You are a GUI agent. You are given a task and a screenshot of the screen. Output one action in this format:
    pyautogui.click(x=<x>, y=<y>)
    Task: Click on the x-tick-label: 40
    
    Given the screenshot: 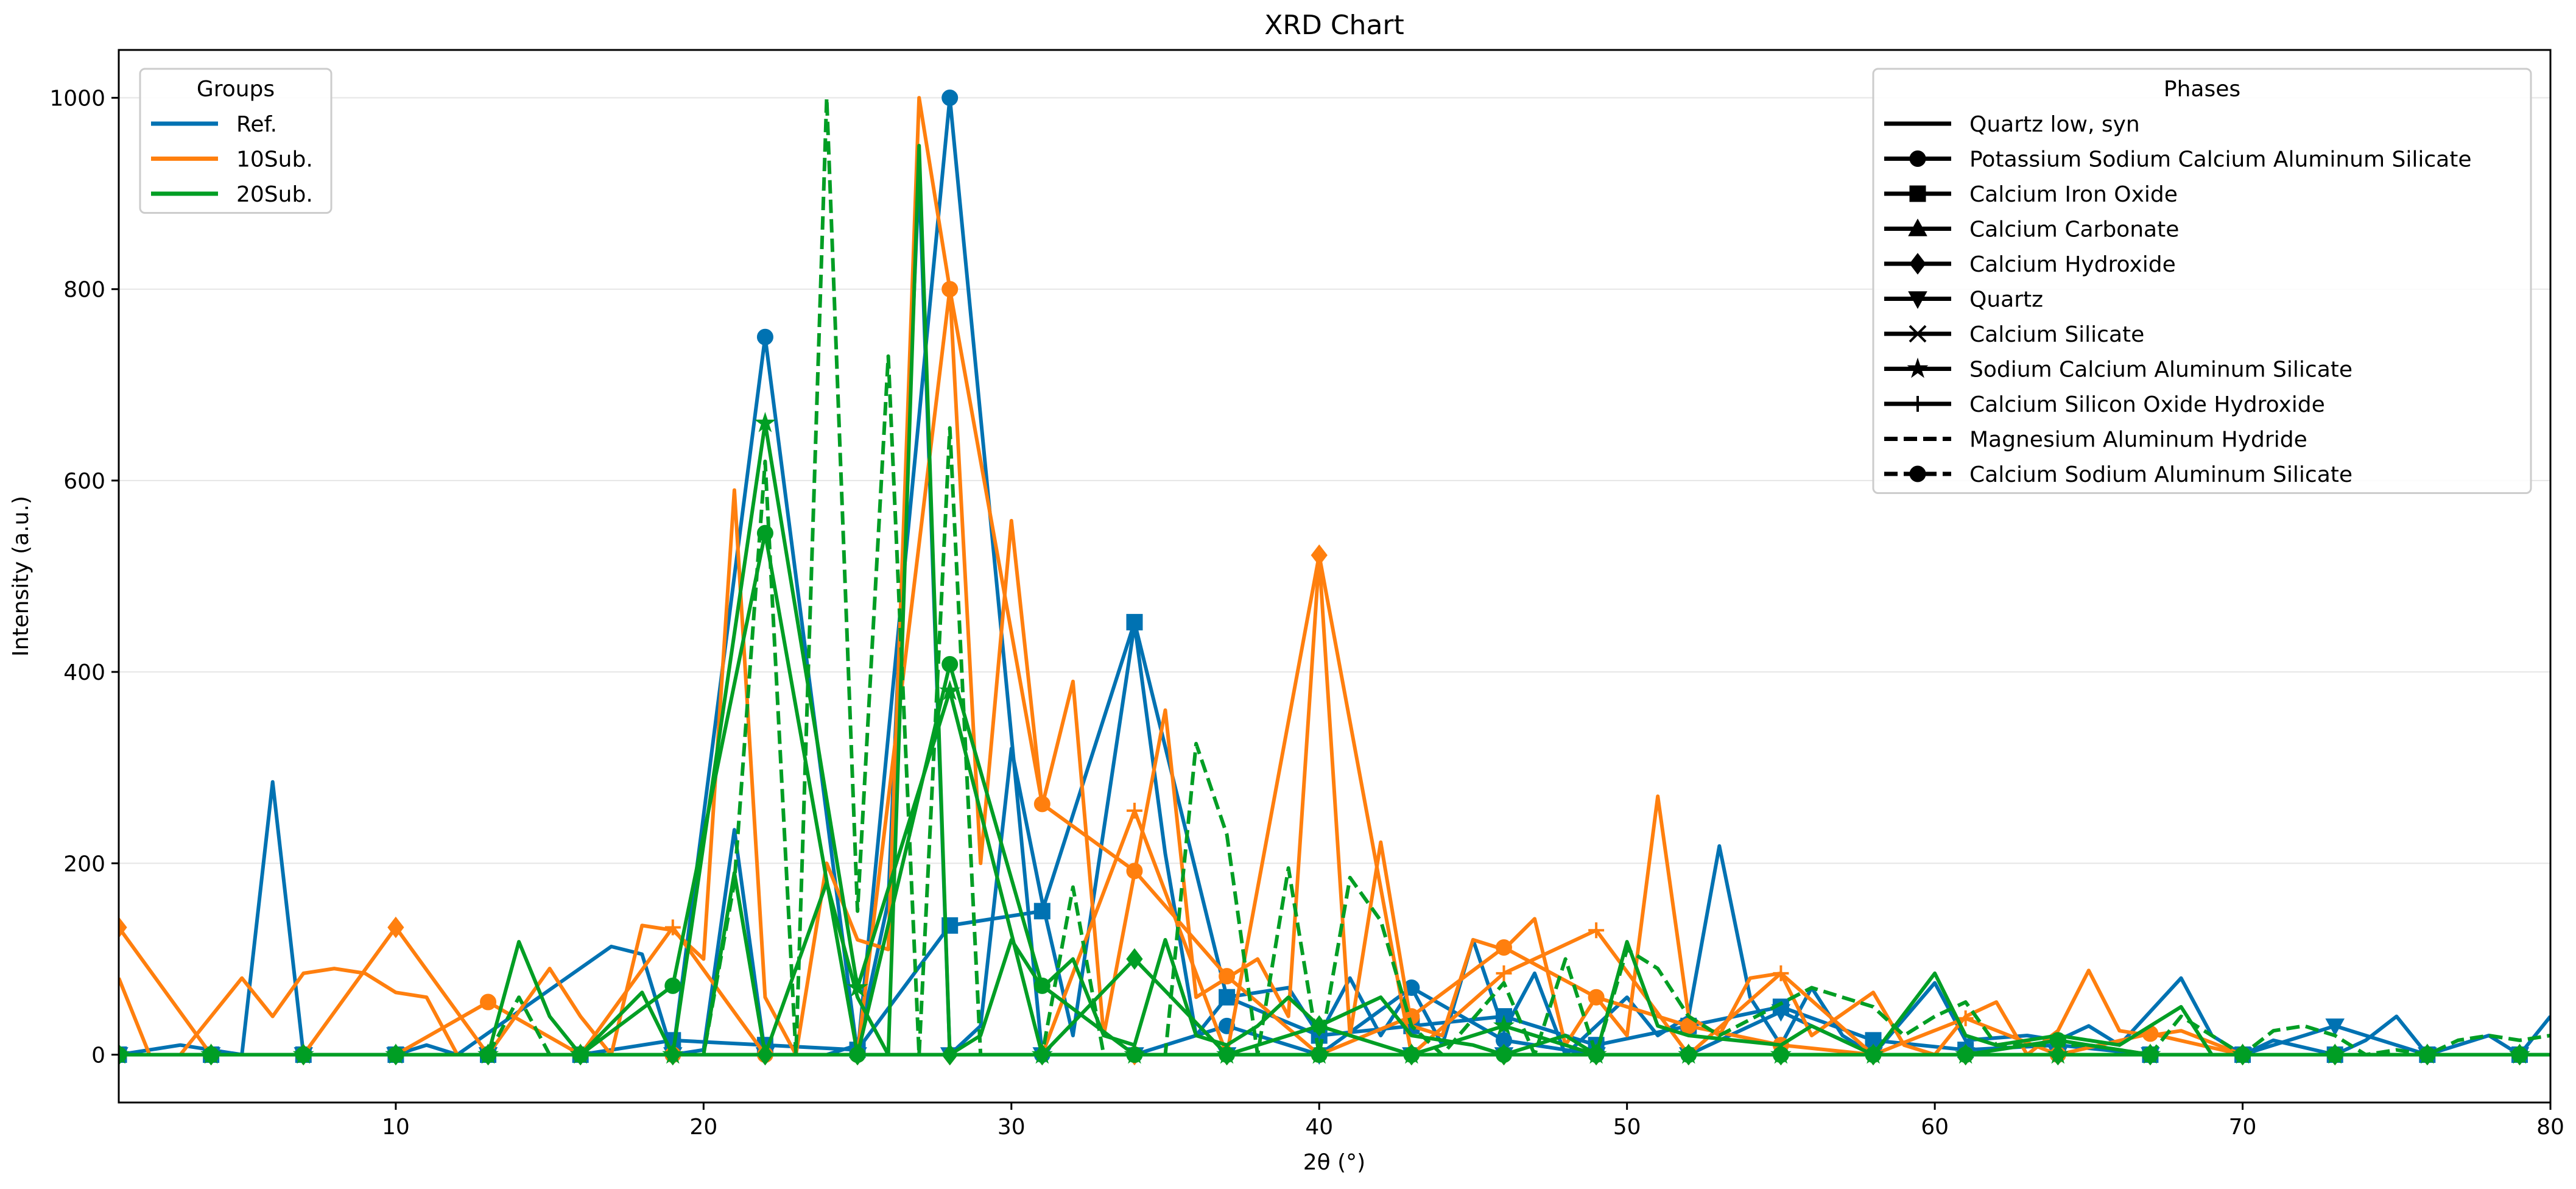 What is the action you would take?
    pyautogui.click(x=1319, y=1127)
    